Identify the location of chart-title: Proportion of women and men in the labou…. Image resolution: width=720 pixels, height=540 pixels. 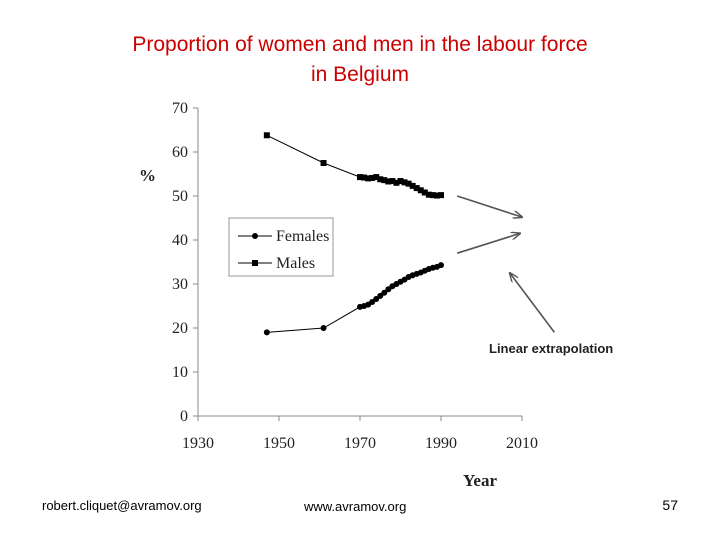
(360, 60).